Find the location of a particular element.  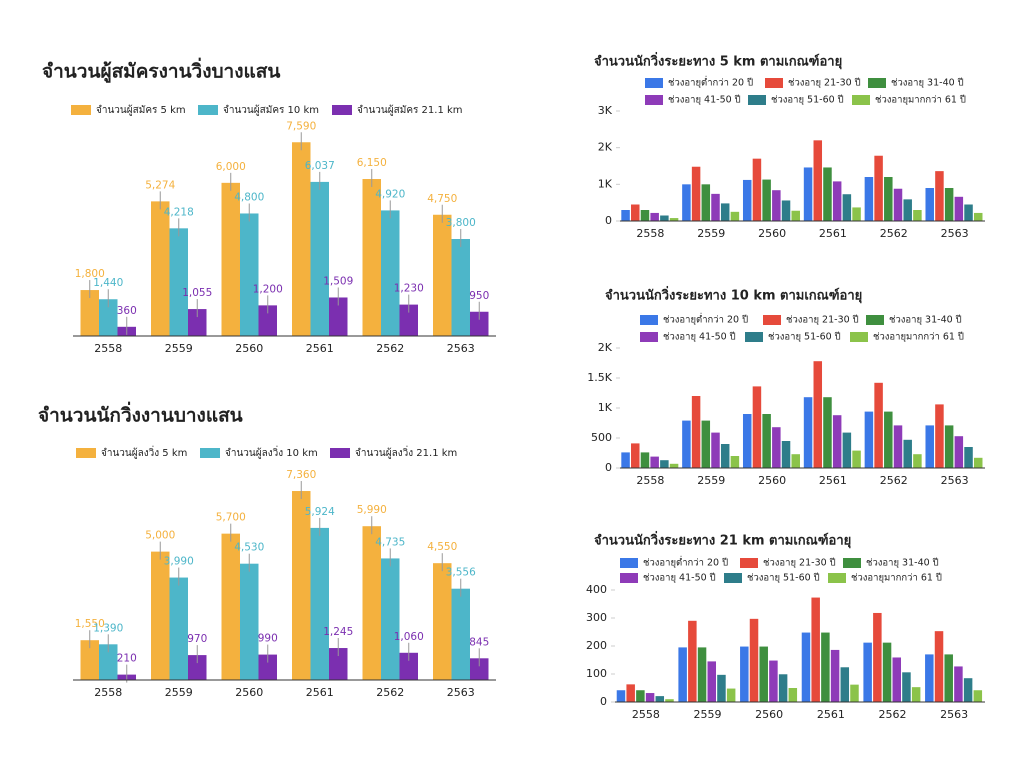

value-label: 5,274 is located at coordinates (160, 185).